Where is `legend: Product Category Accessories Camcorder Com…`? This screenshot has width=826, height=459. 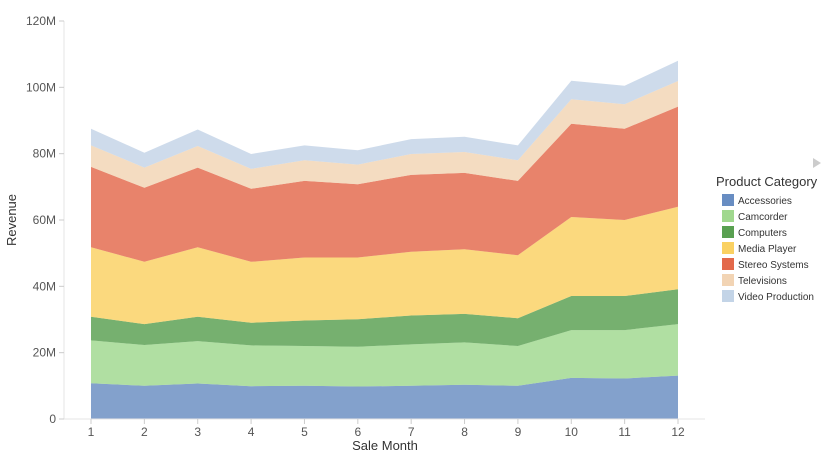 legend: Product Category Accessories Camcorder Com… is located at coordinates (767, 238).